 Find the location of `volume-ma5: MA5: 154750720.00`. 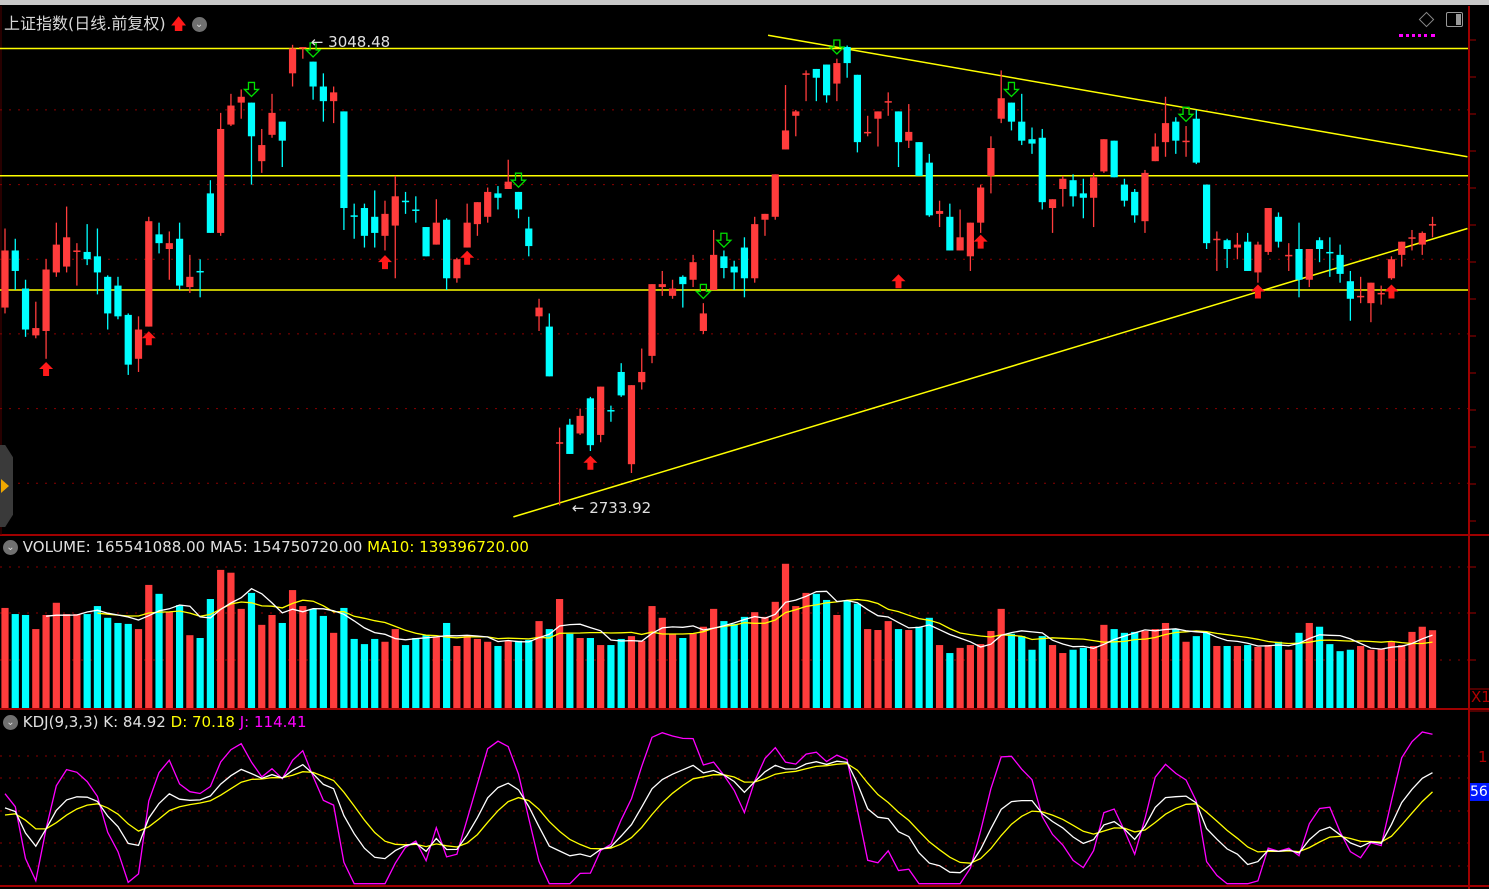

volume-ma5: MA5: 154750720.00 is located at coordinates (286, 547).